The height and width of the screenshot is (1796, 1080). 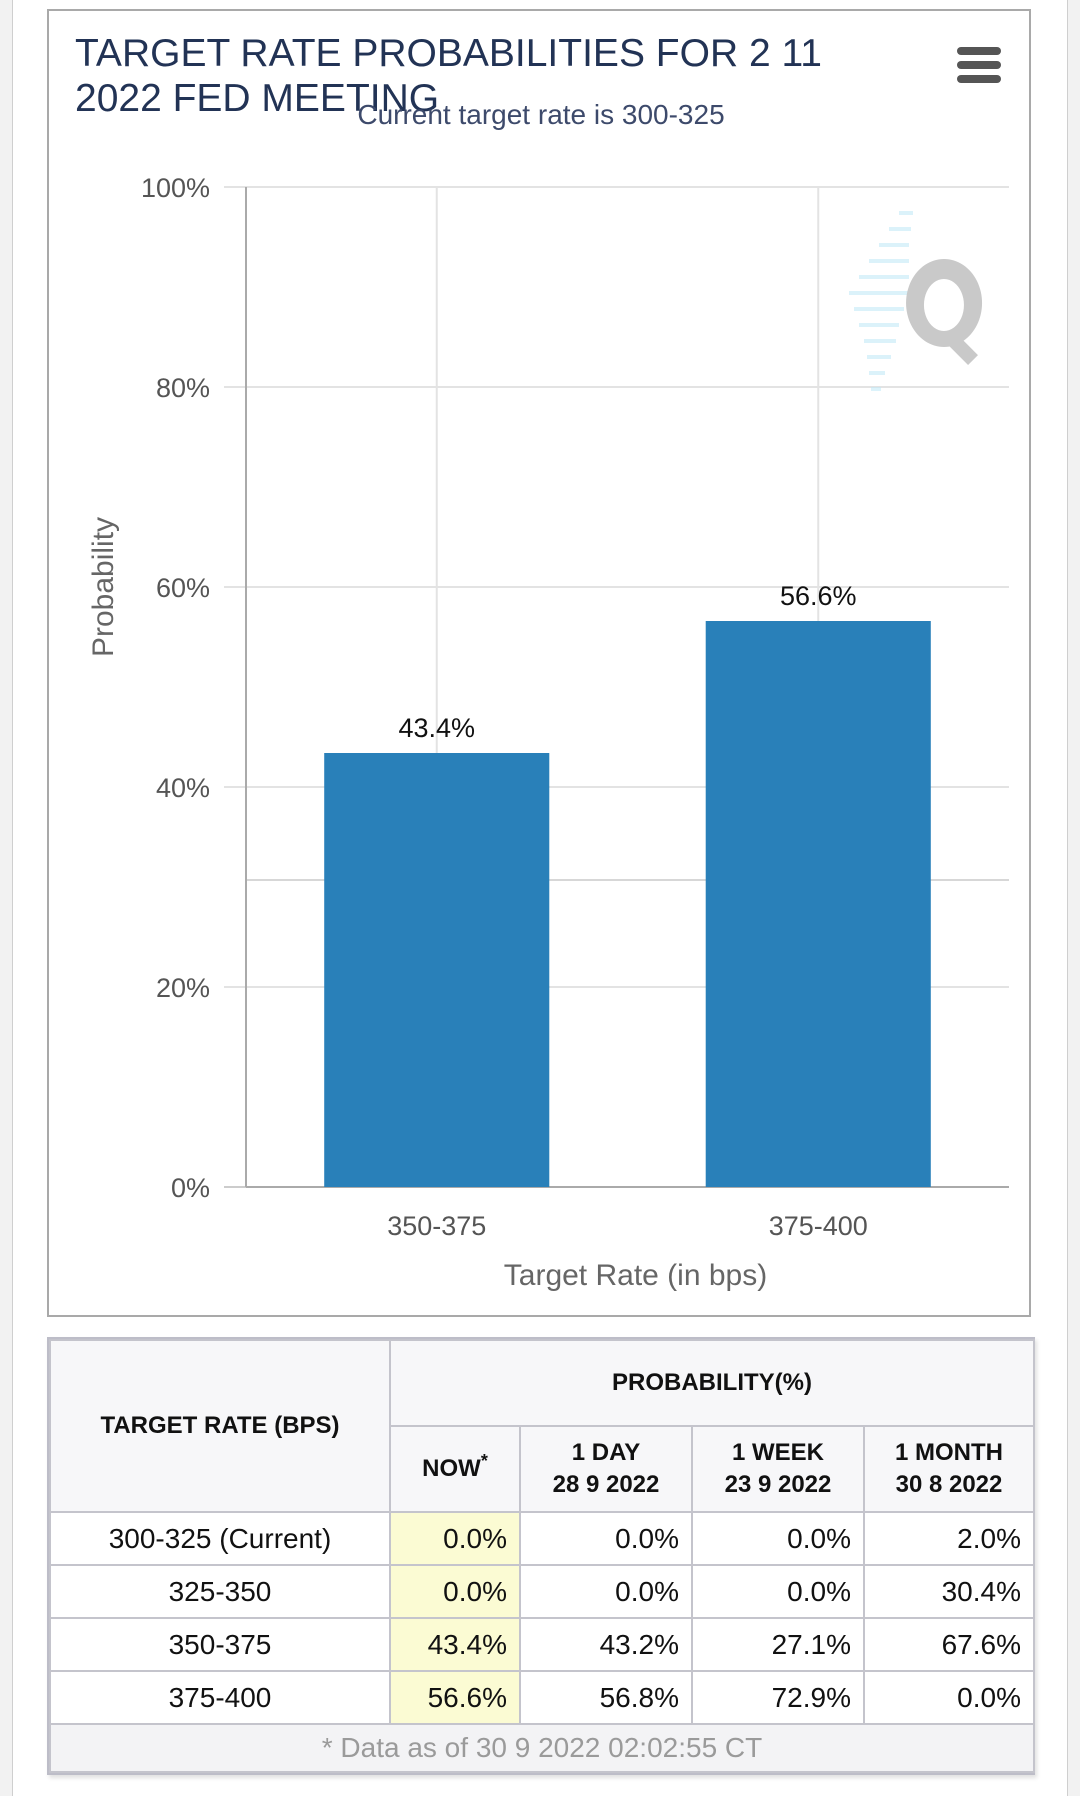 What do you see at coordinates (949, 1591) in the screenshot?
I see `month-cell: 30.4%` at bounding box center [949, 1591].